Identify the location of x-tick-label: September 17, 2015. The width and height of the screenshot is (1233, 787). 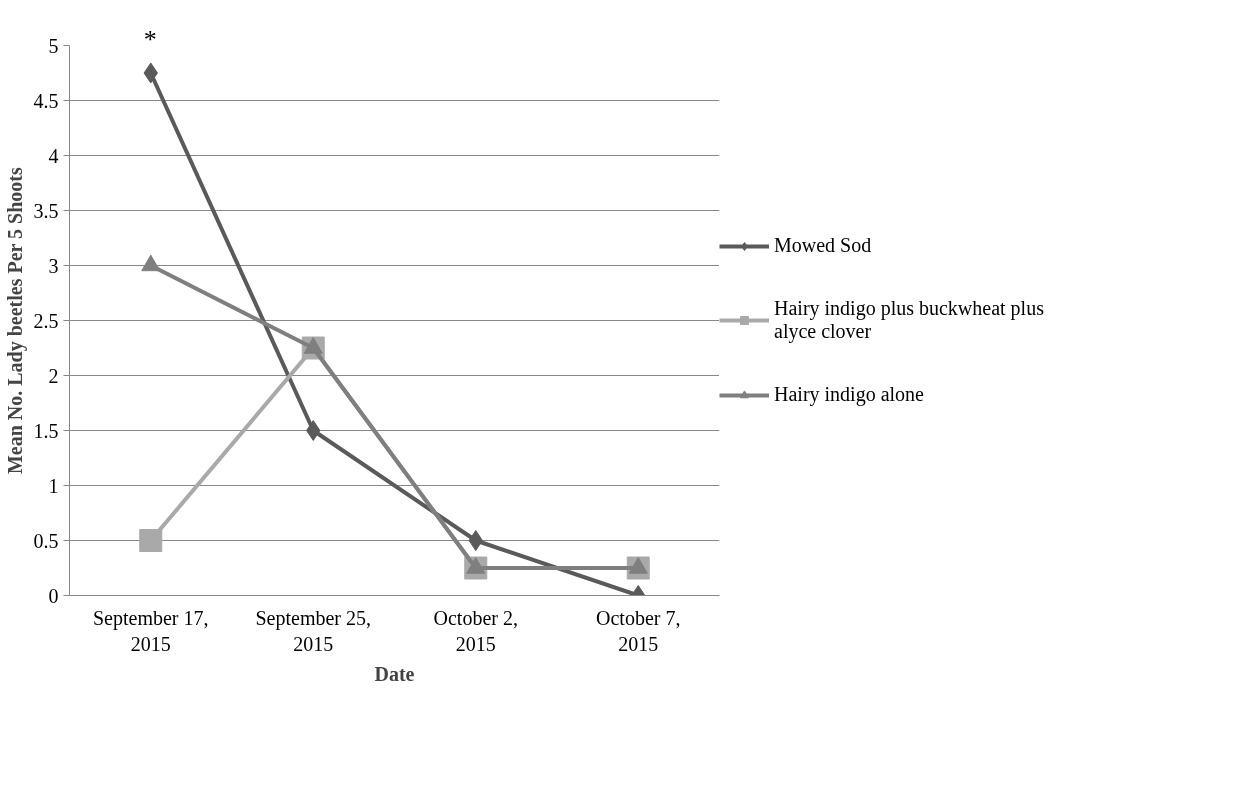
(150, 630).